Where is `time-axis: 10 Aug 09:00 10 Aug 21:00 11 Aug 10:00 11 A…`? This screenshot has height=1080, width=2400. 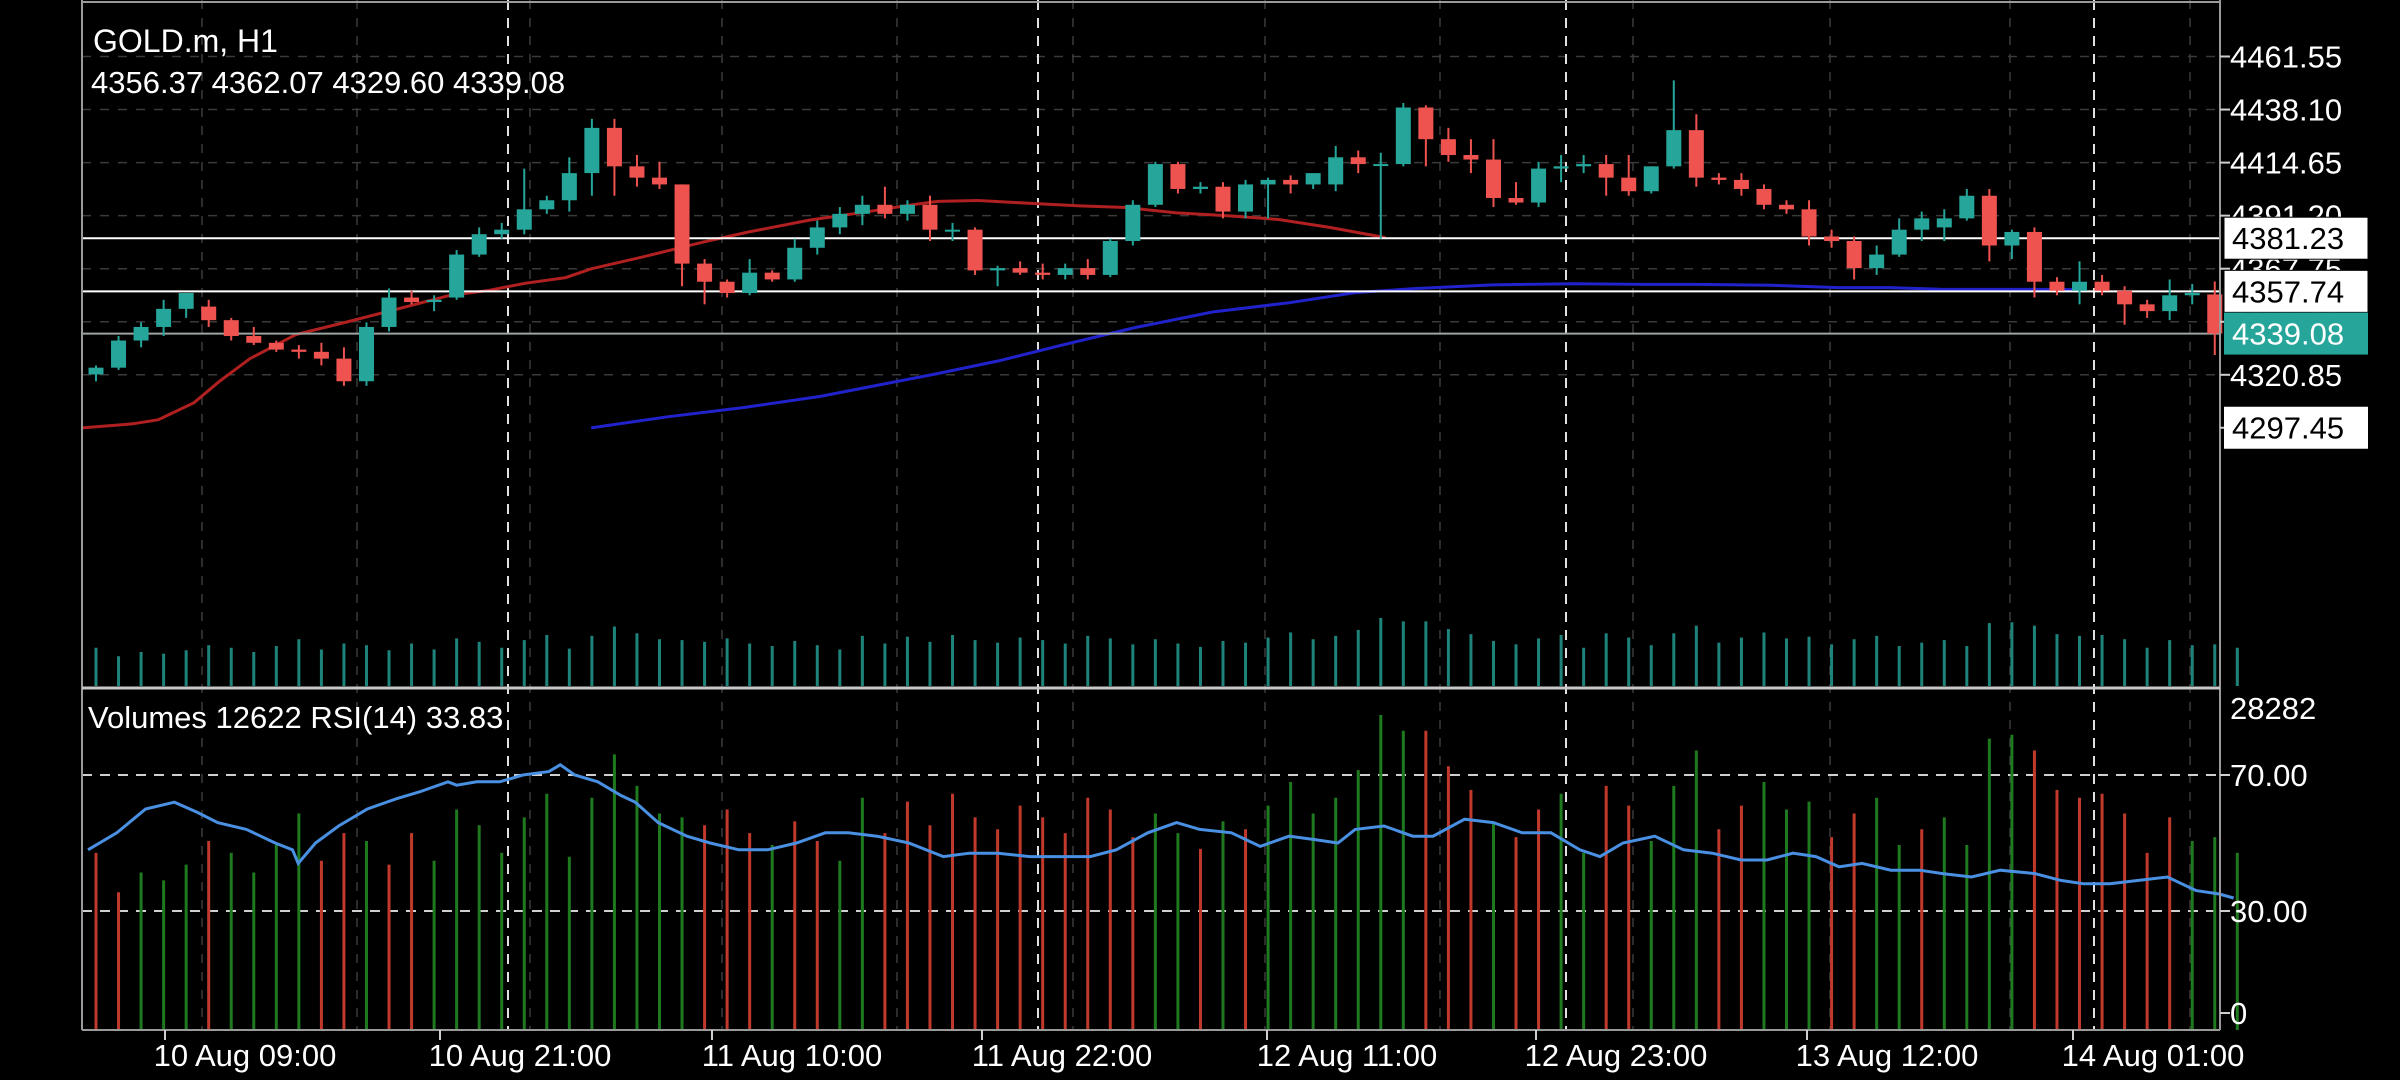
time-axis: 10 Aug 09:00 10 Aug 21:00 11 Aug 10:00 11 A… is located at coordinates (1199, 1051).